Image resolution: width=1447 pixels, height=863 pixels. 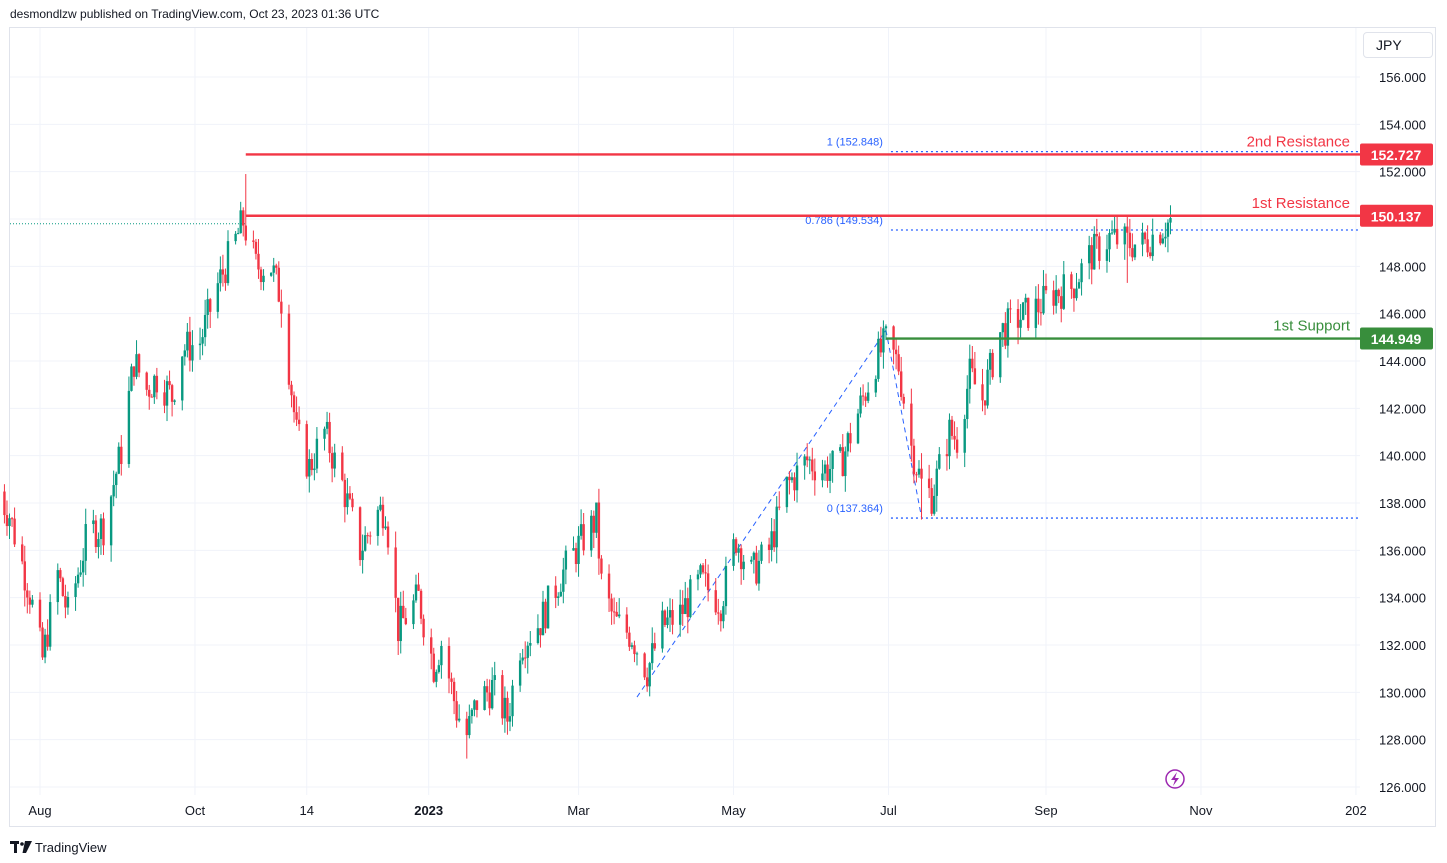 What do you see at coordinates (578, 810) in the screenshot?
I see `time-tick-label: Mar` at bounding box center [578, 810].